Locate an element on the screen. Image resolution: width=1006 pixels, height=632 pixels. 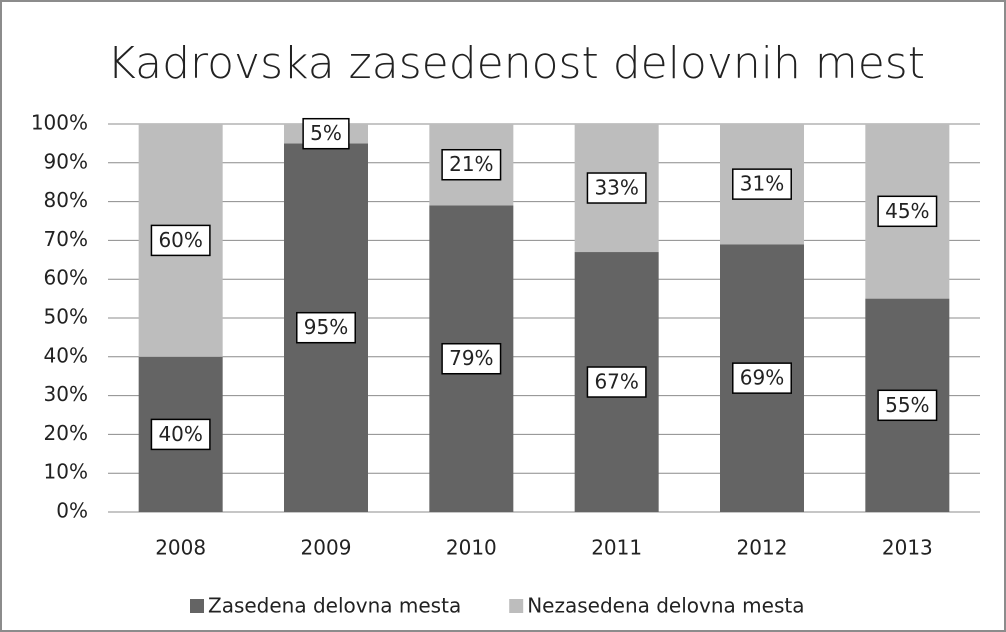
data-label-text: 69% is located at coordinates (762, 378).